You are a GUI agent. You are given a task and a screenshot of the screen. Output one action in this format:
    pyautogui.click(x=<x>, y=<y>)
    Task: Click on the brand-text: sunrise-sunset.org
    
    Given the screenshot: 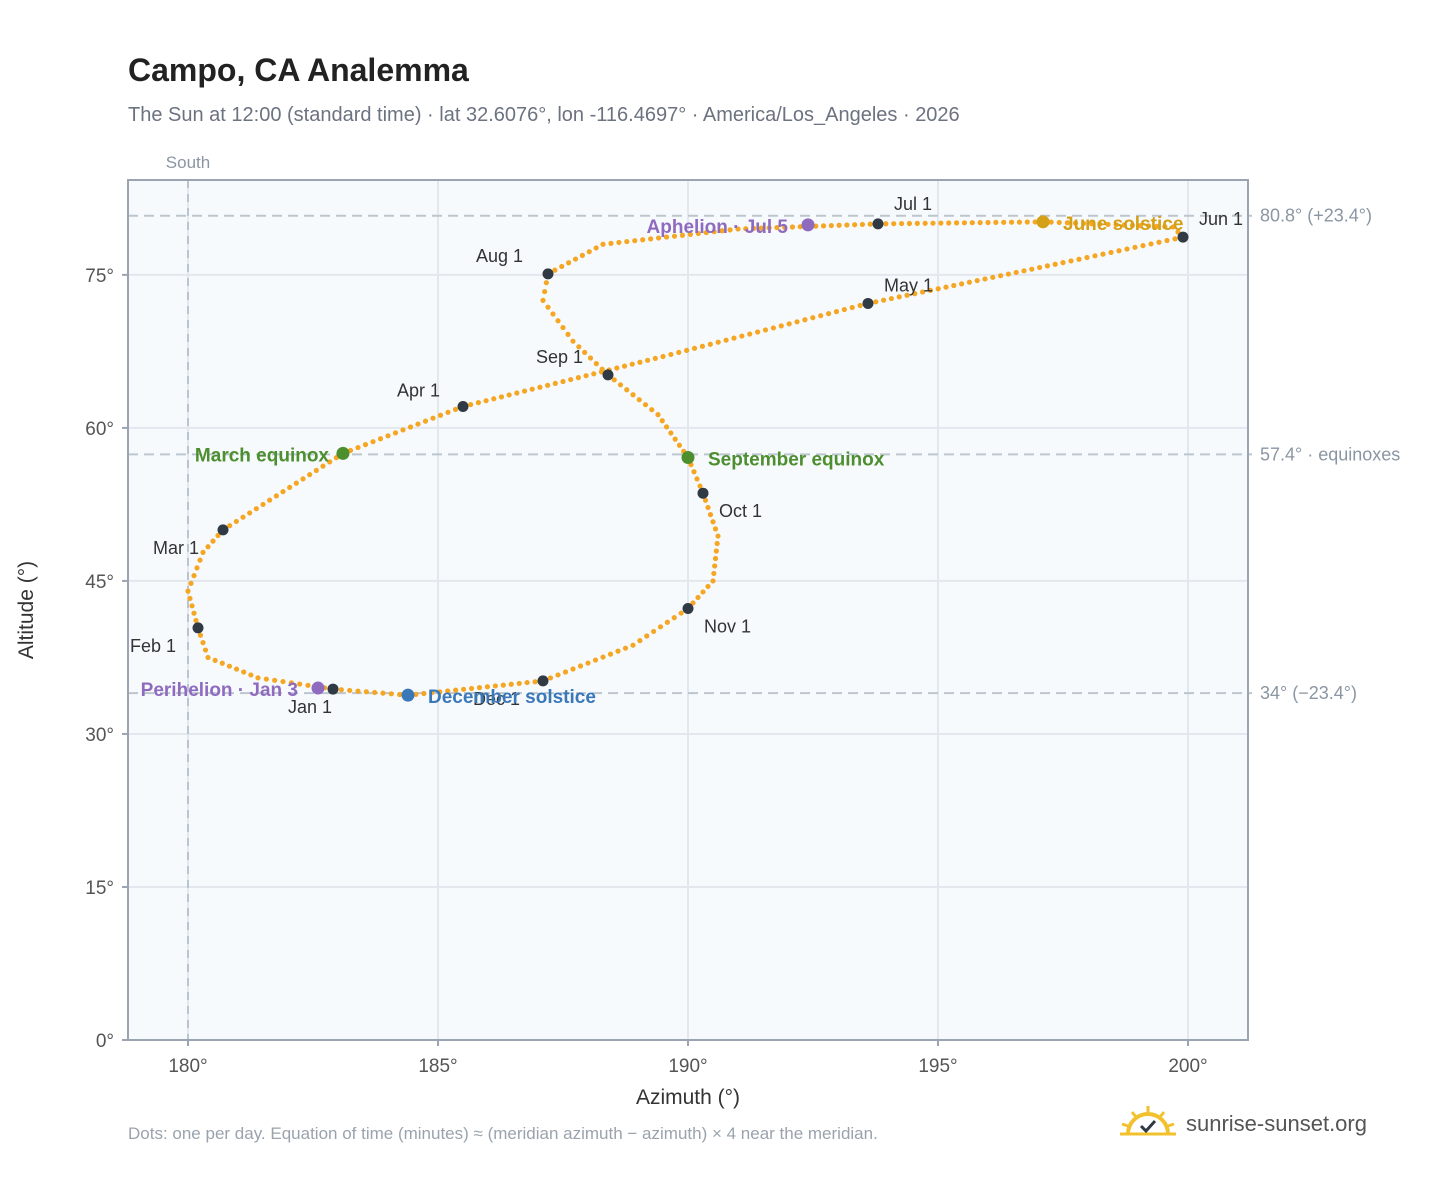 What is the action you would take?
    pyautogui.click(x=1276, y=1123)
    